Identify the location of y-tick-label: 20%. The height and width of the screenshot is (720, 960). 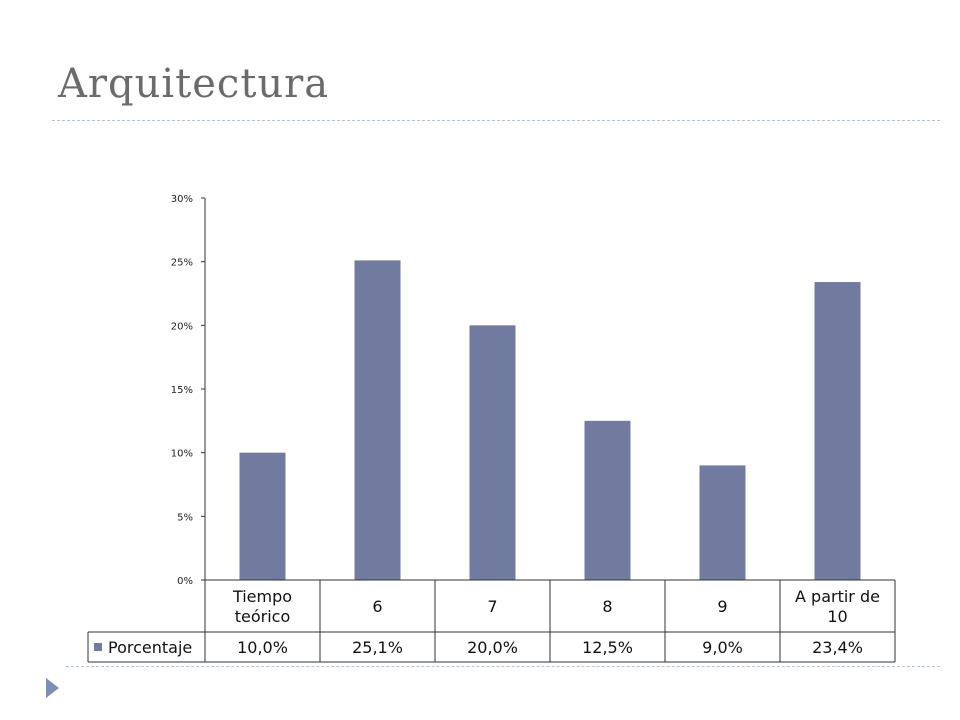
(182, 326).